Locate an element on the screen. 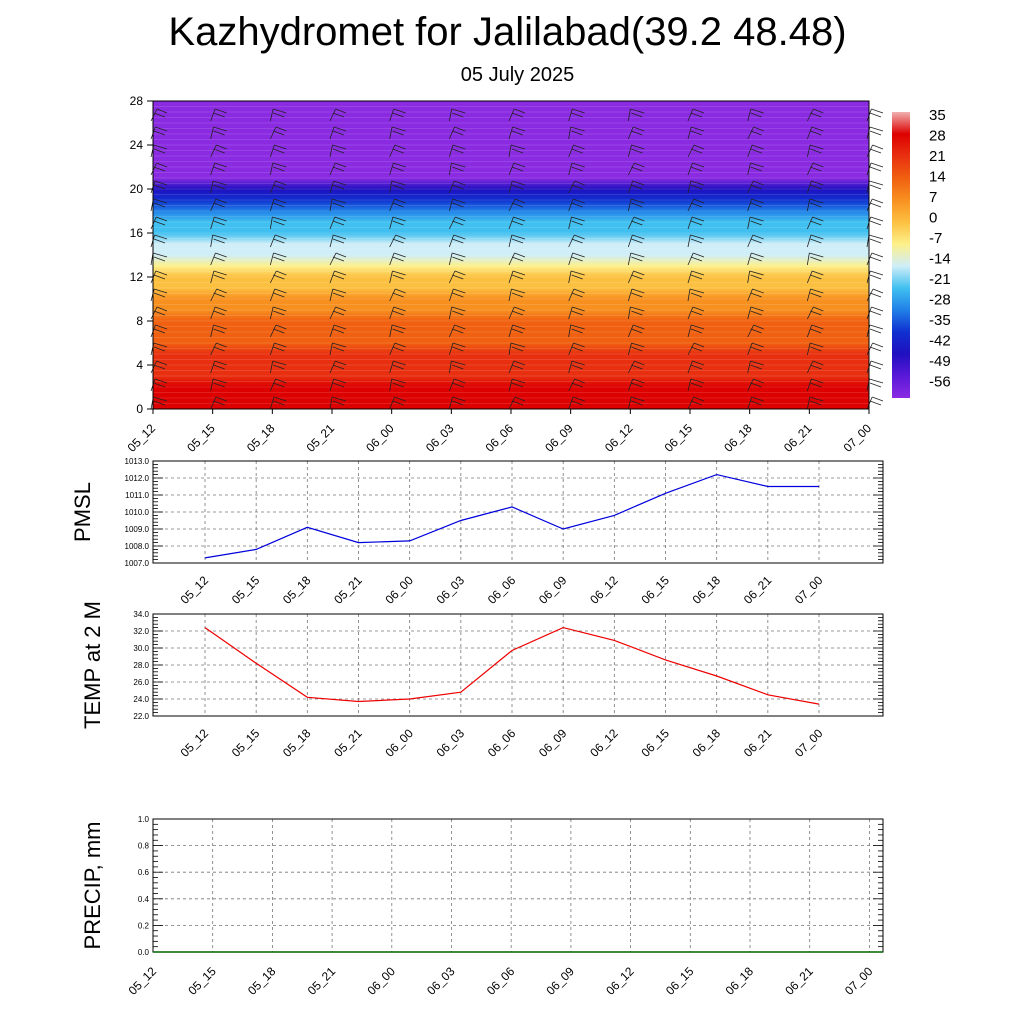 This screenshot has height=1024, width=1024. y-tick-label: 32.0 is located at coordinates (141, 631).